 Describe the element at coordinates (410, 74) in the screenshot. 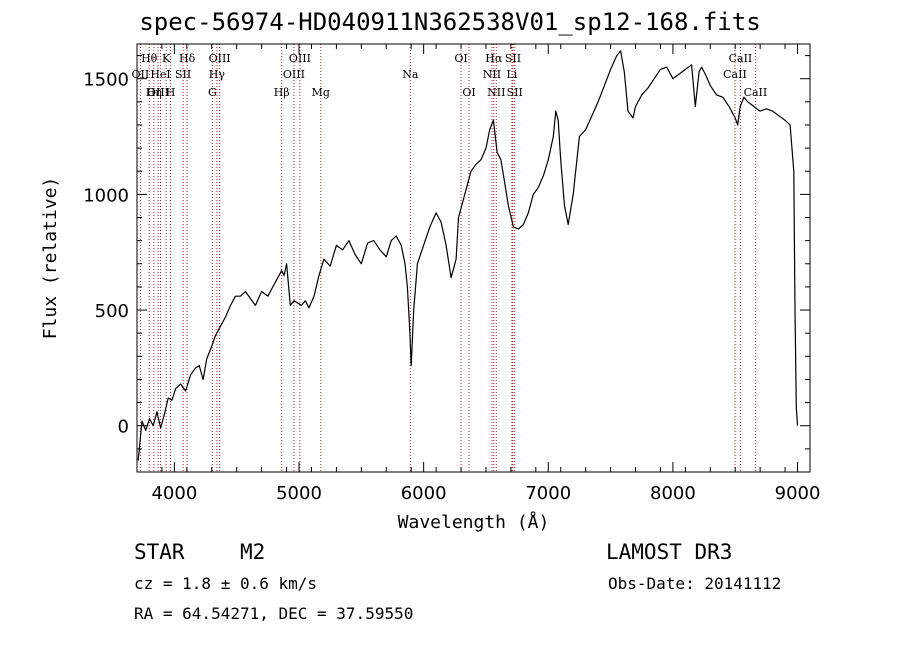

I see `spectral-line-label: Na` at that location.